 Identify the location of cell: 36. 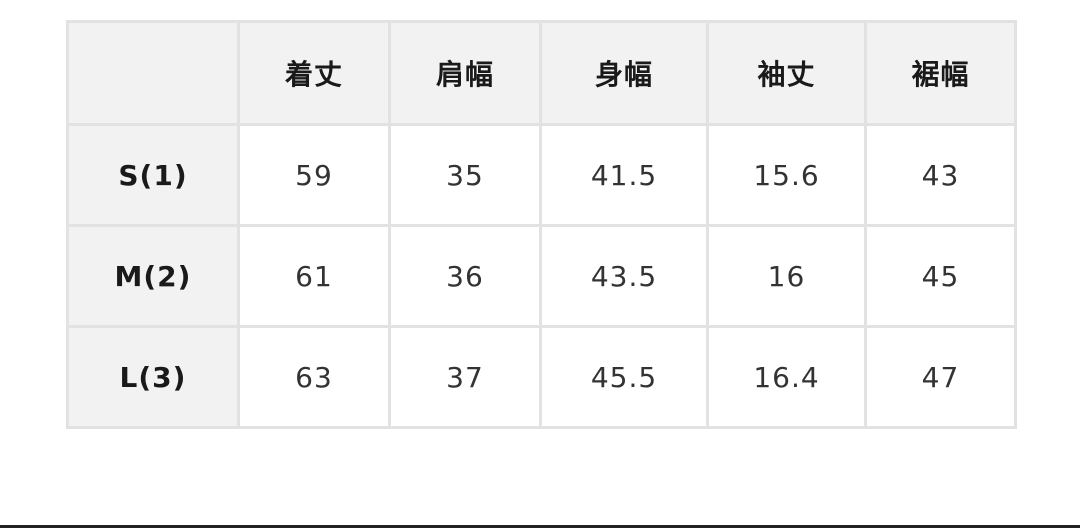
(465, 276).